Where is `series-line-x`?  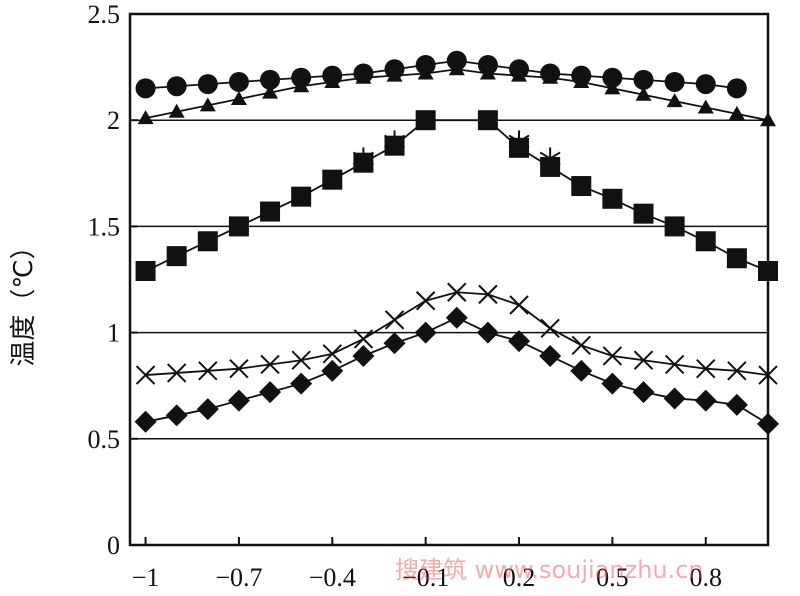 series-line-x is located at coordinates (457, 333).